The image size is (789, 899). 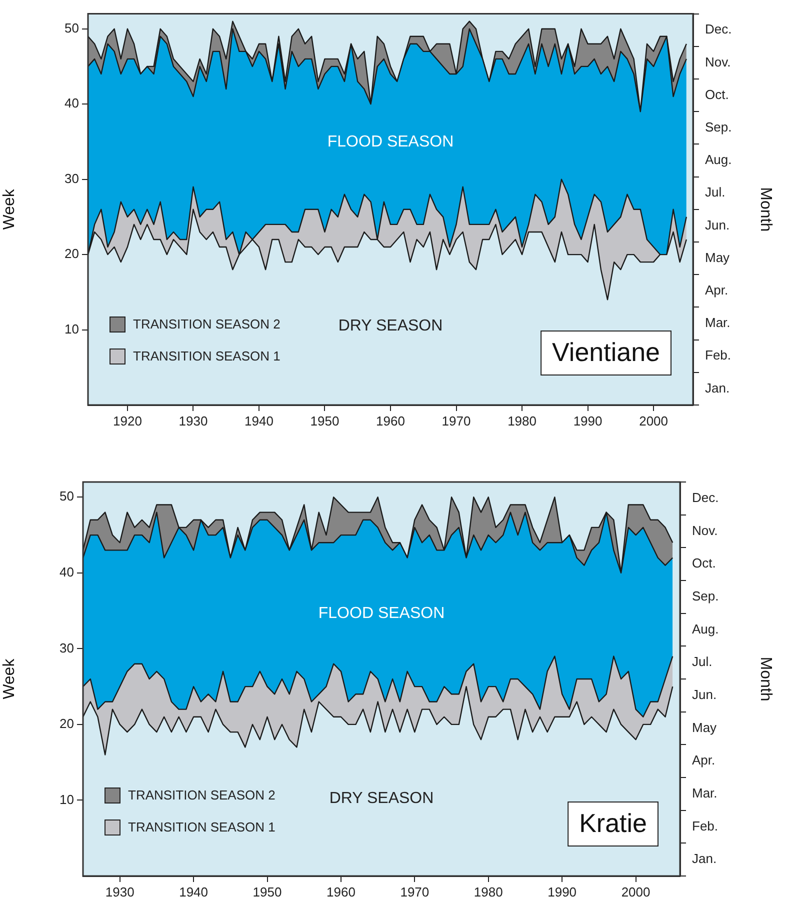 What do you see at coordinates (613, 823) in the screenshot?
I see `text: Kratie` at bounding box center [613, 823].